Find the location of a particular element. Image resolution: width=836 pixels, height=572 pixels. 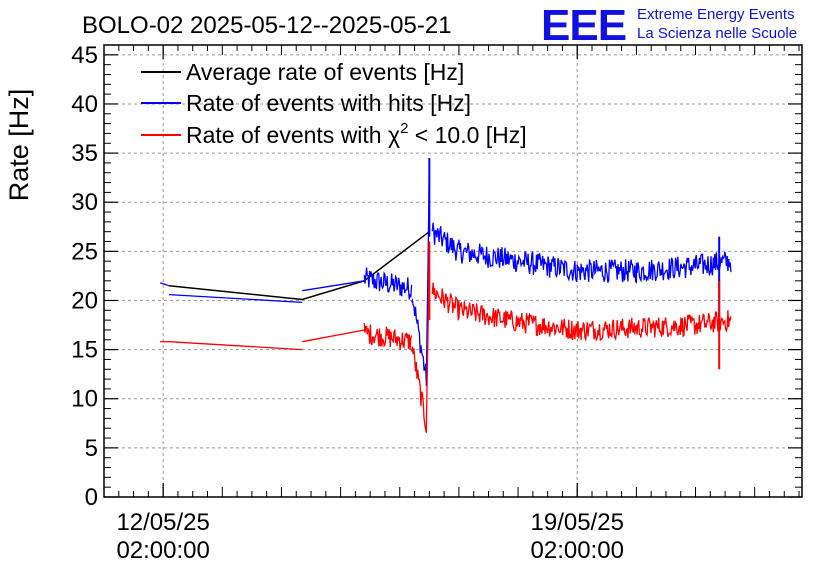

x-tick-date: 19/05/25 is located at coordinates (577, 522).